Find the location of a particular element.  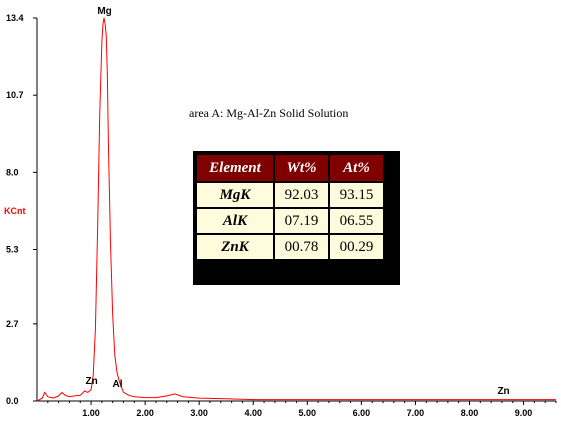

peak-label-mg: Mg is located at coordinates (104, 11).